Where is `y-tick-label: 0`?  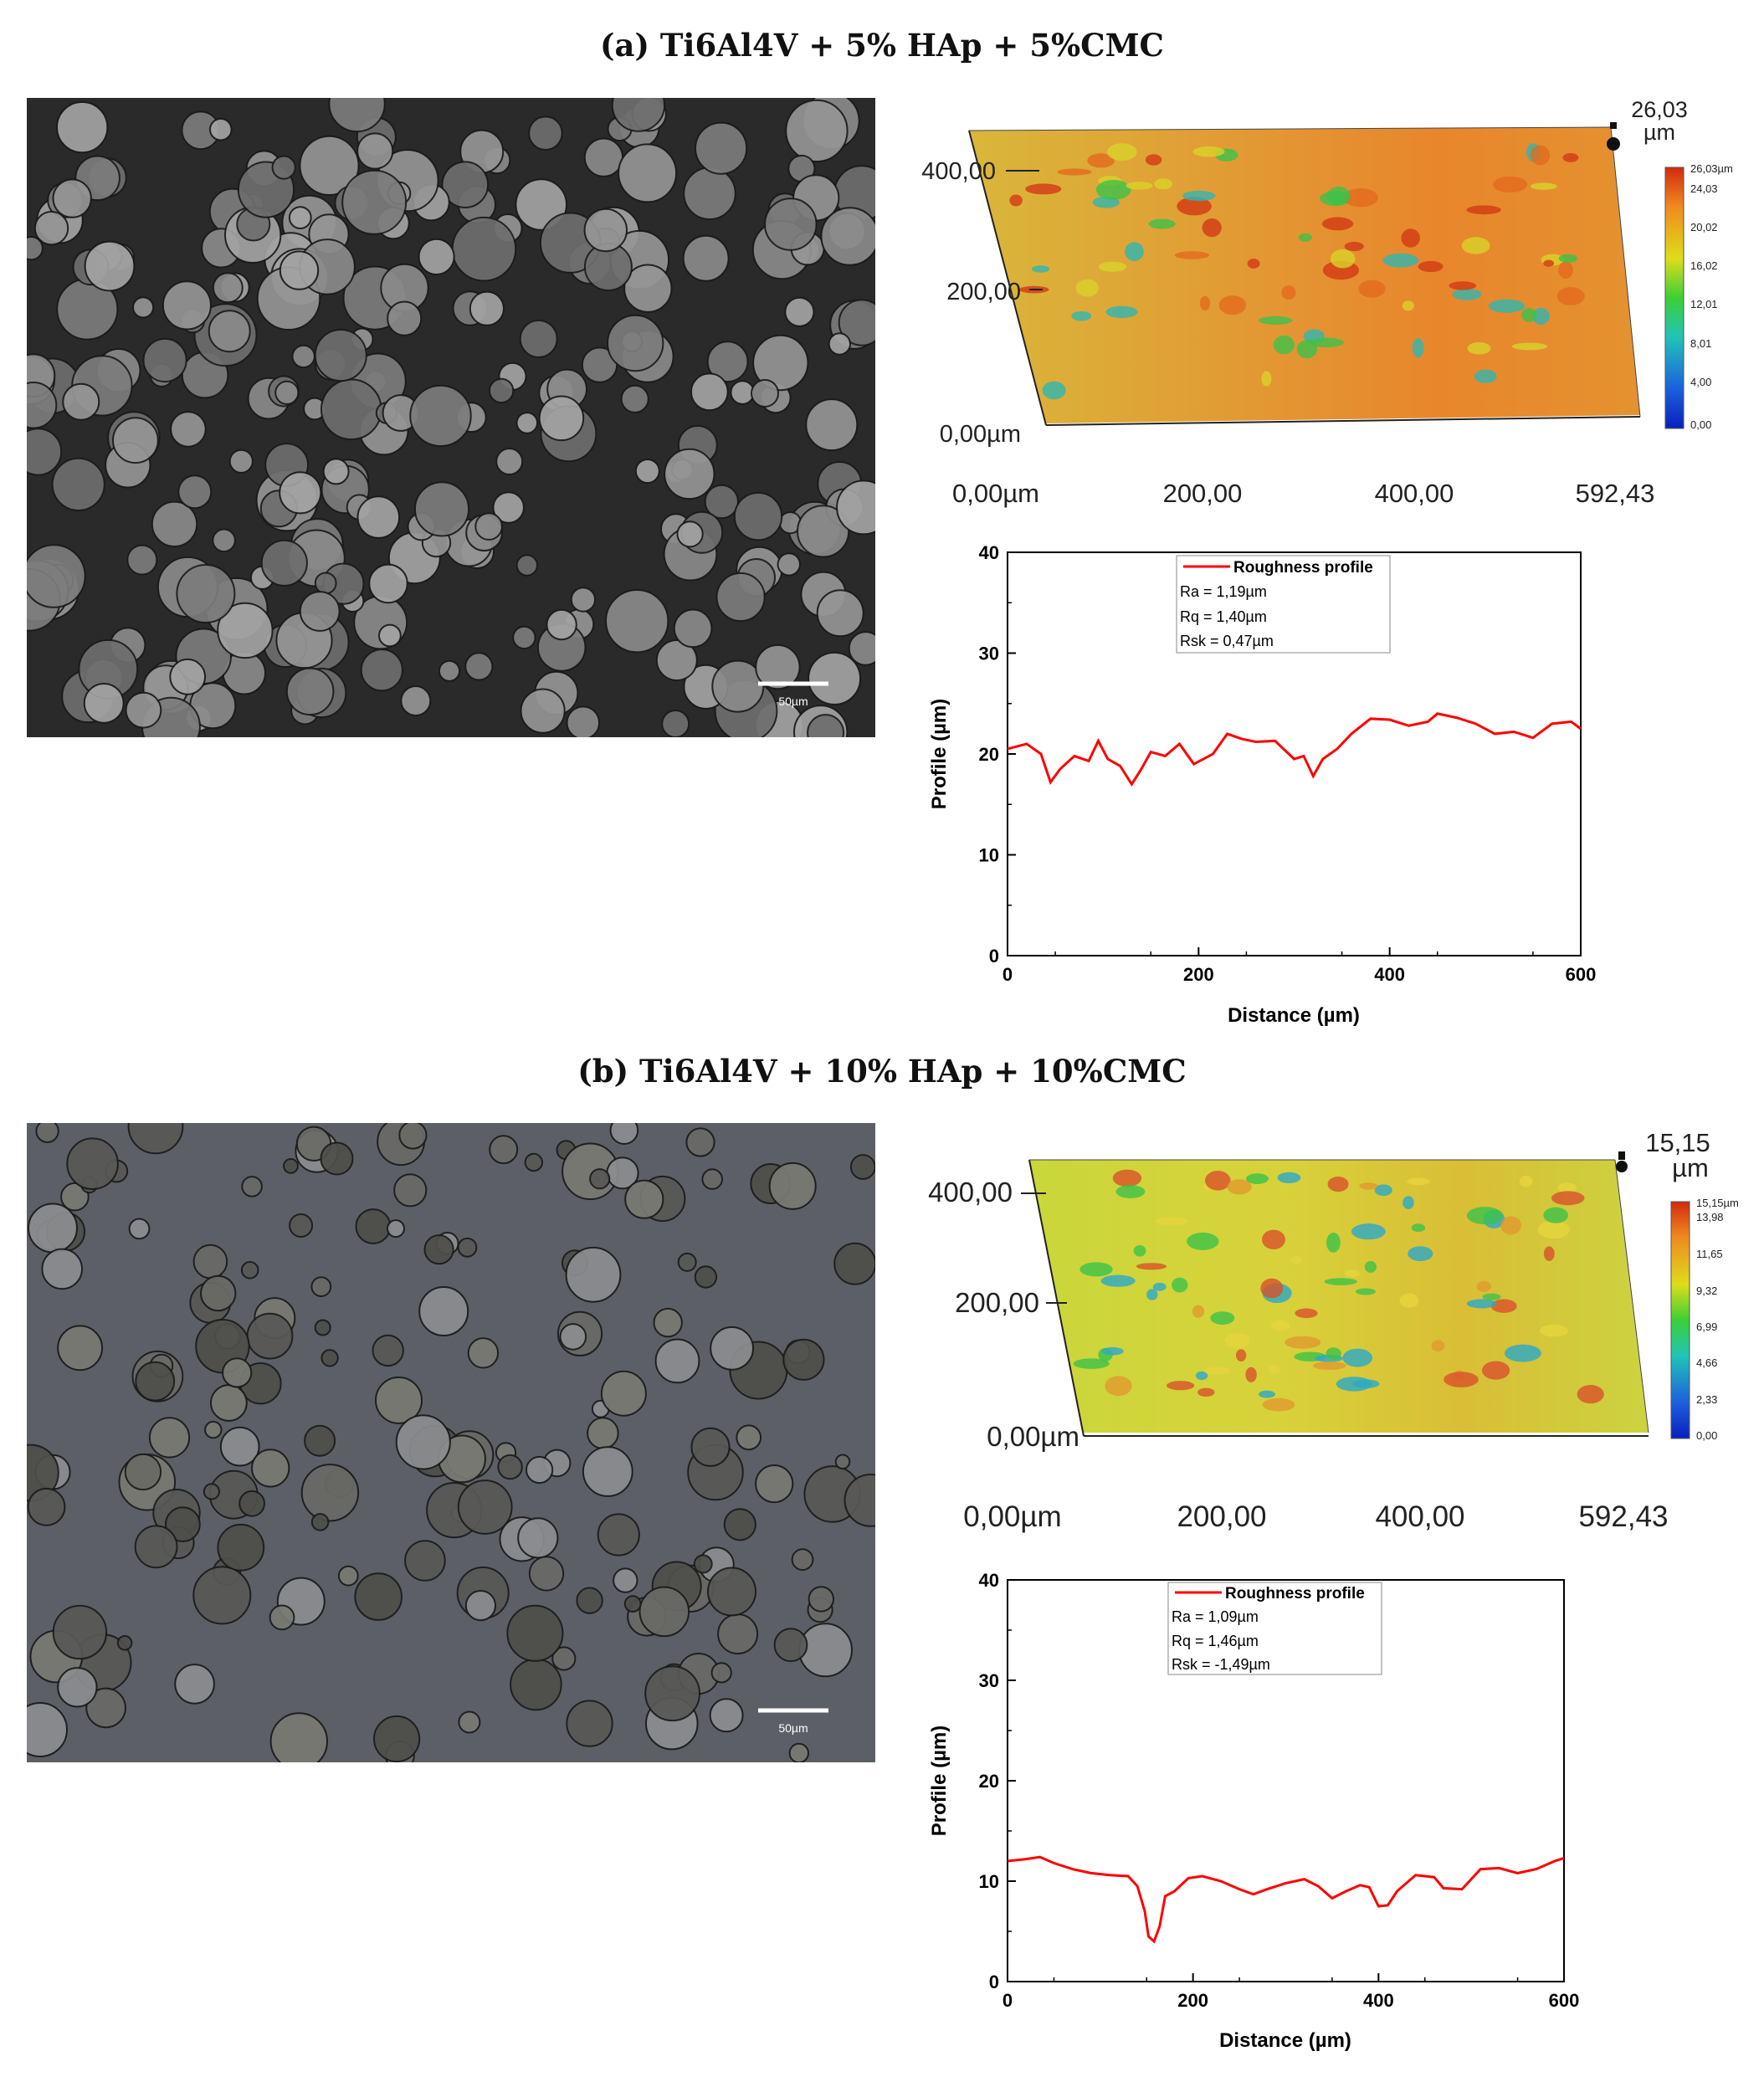 y-tick-label: 0 is located at coordinates (994, 1982).